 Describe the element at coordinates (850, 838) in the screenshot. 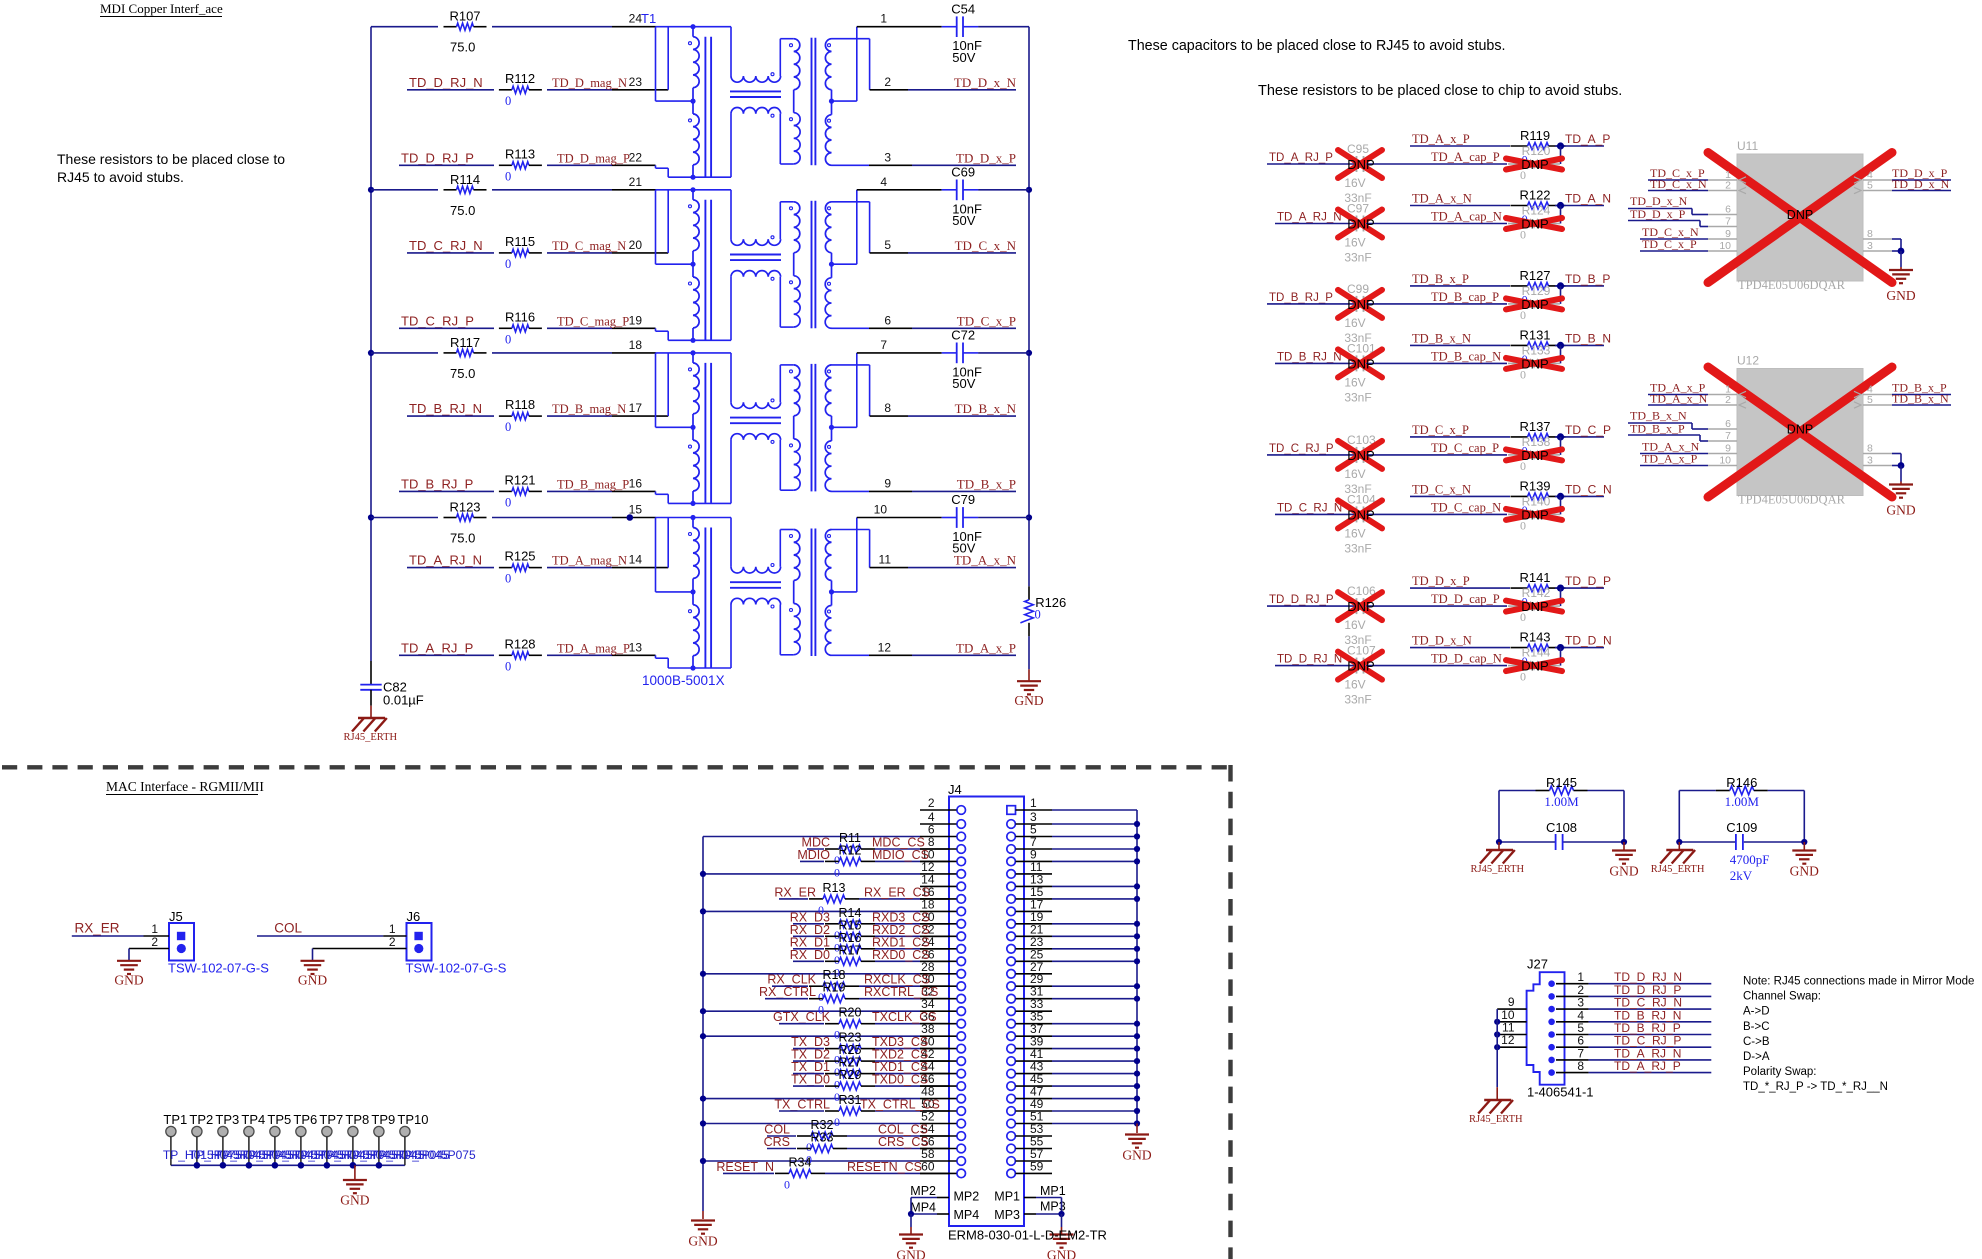

I see `svg-text: R11` at that location.